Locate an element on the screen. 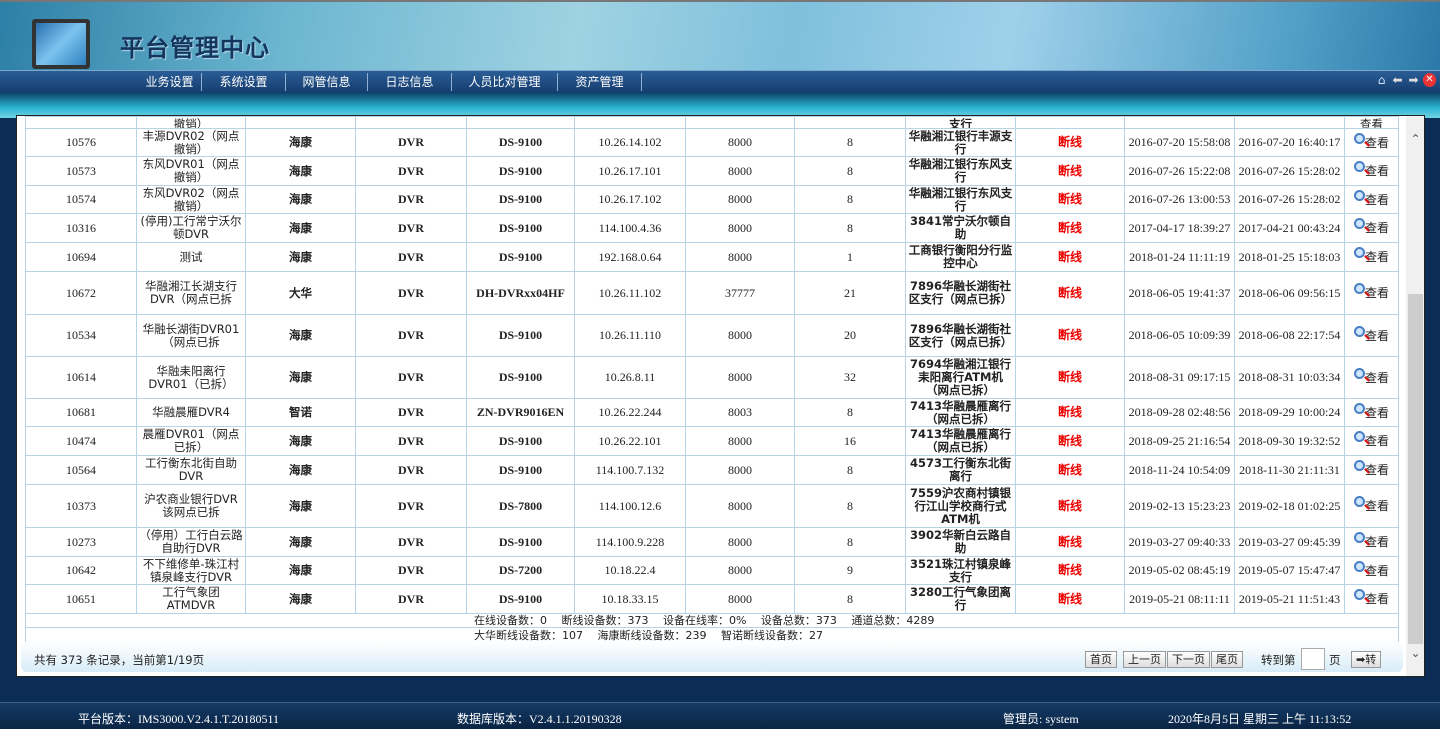  vertical-scrollbar: ⌃ ⌄ is located at coordinates (1415, 396).